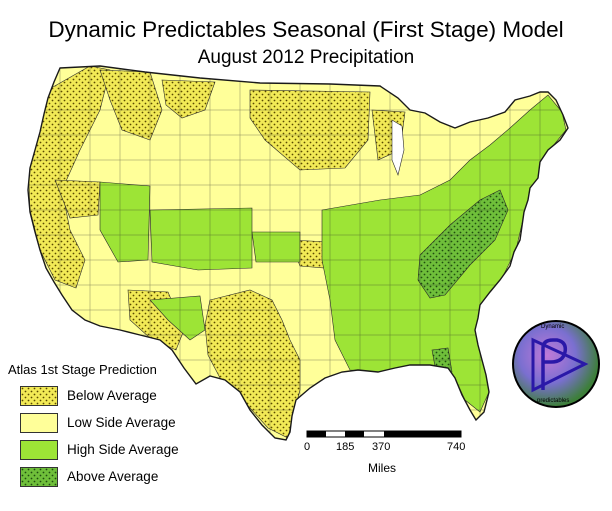 The height and width of the screenshot is (511, 612). I want to click on dynamic-predictables-logo: Dynamic predictables, so click(556, 366).